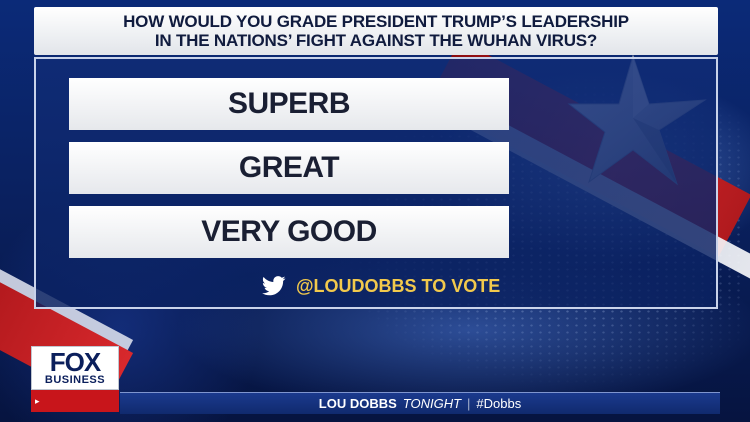 This screenshot has height=422, width=750. I want to click on show-ticker: LOU DOBBS TONIGHT | #Dobbs, so click(420, 403).